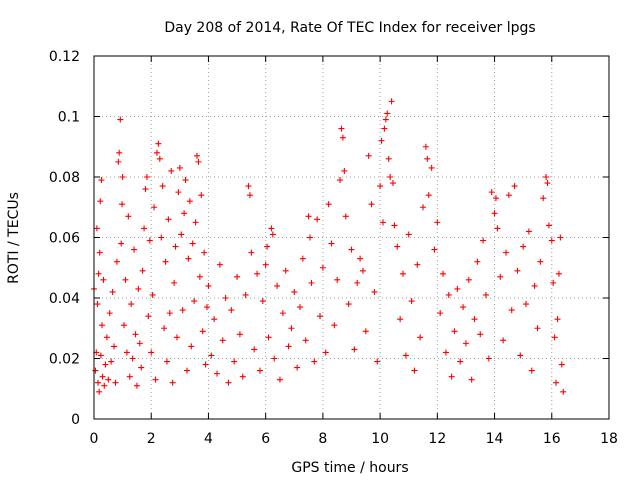  What do you see at coordinates (349, 468) in the screenshot?
I see `x-axis-label: GPS time / hours` at bounding box center [349, 468].